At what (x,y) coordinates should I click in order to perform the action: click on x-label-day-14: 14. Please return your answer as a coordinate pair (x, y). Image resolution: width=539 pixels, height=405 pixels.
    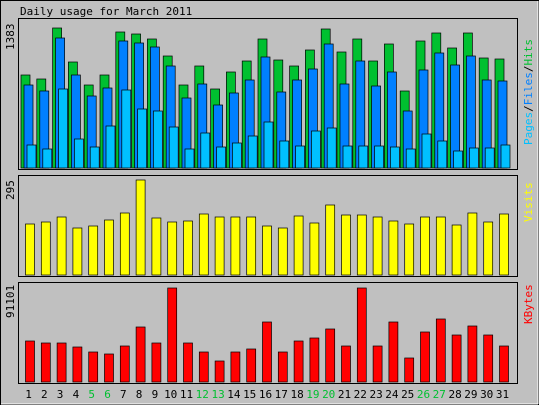
    Looking at the image, I should click on (234, 394).